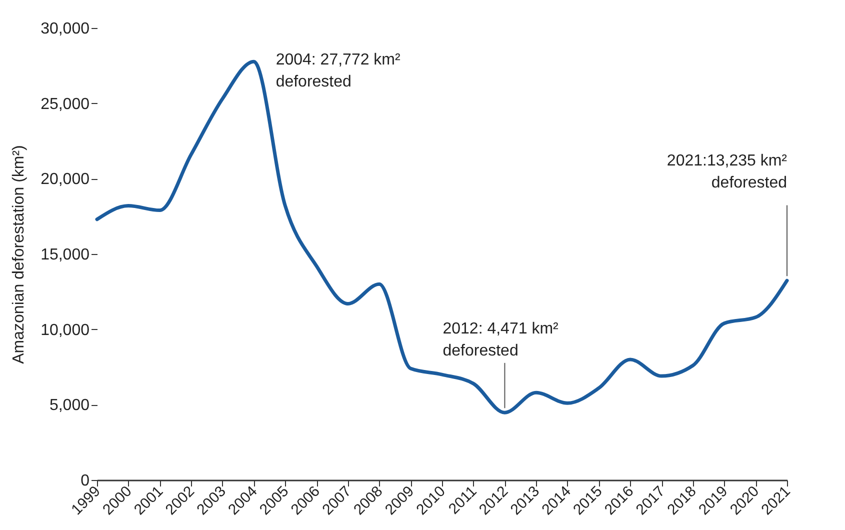 The image size is (845, 530). What do you see at coordinates (65, 330) in the screenshot?
I see `y-tick-label: 10,000` at bounding box center [65, 330].